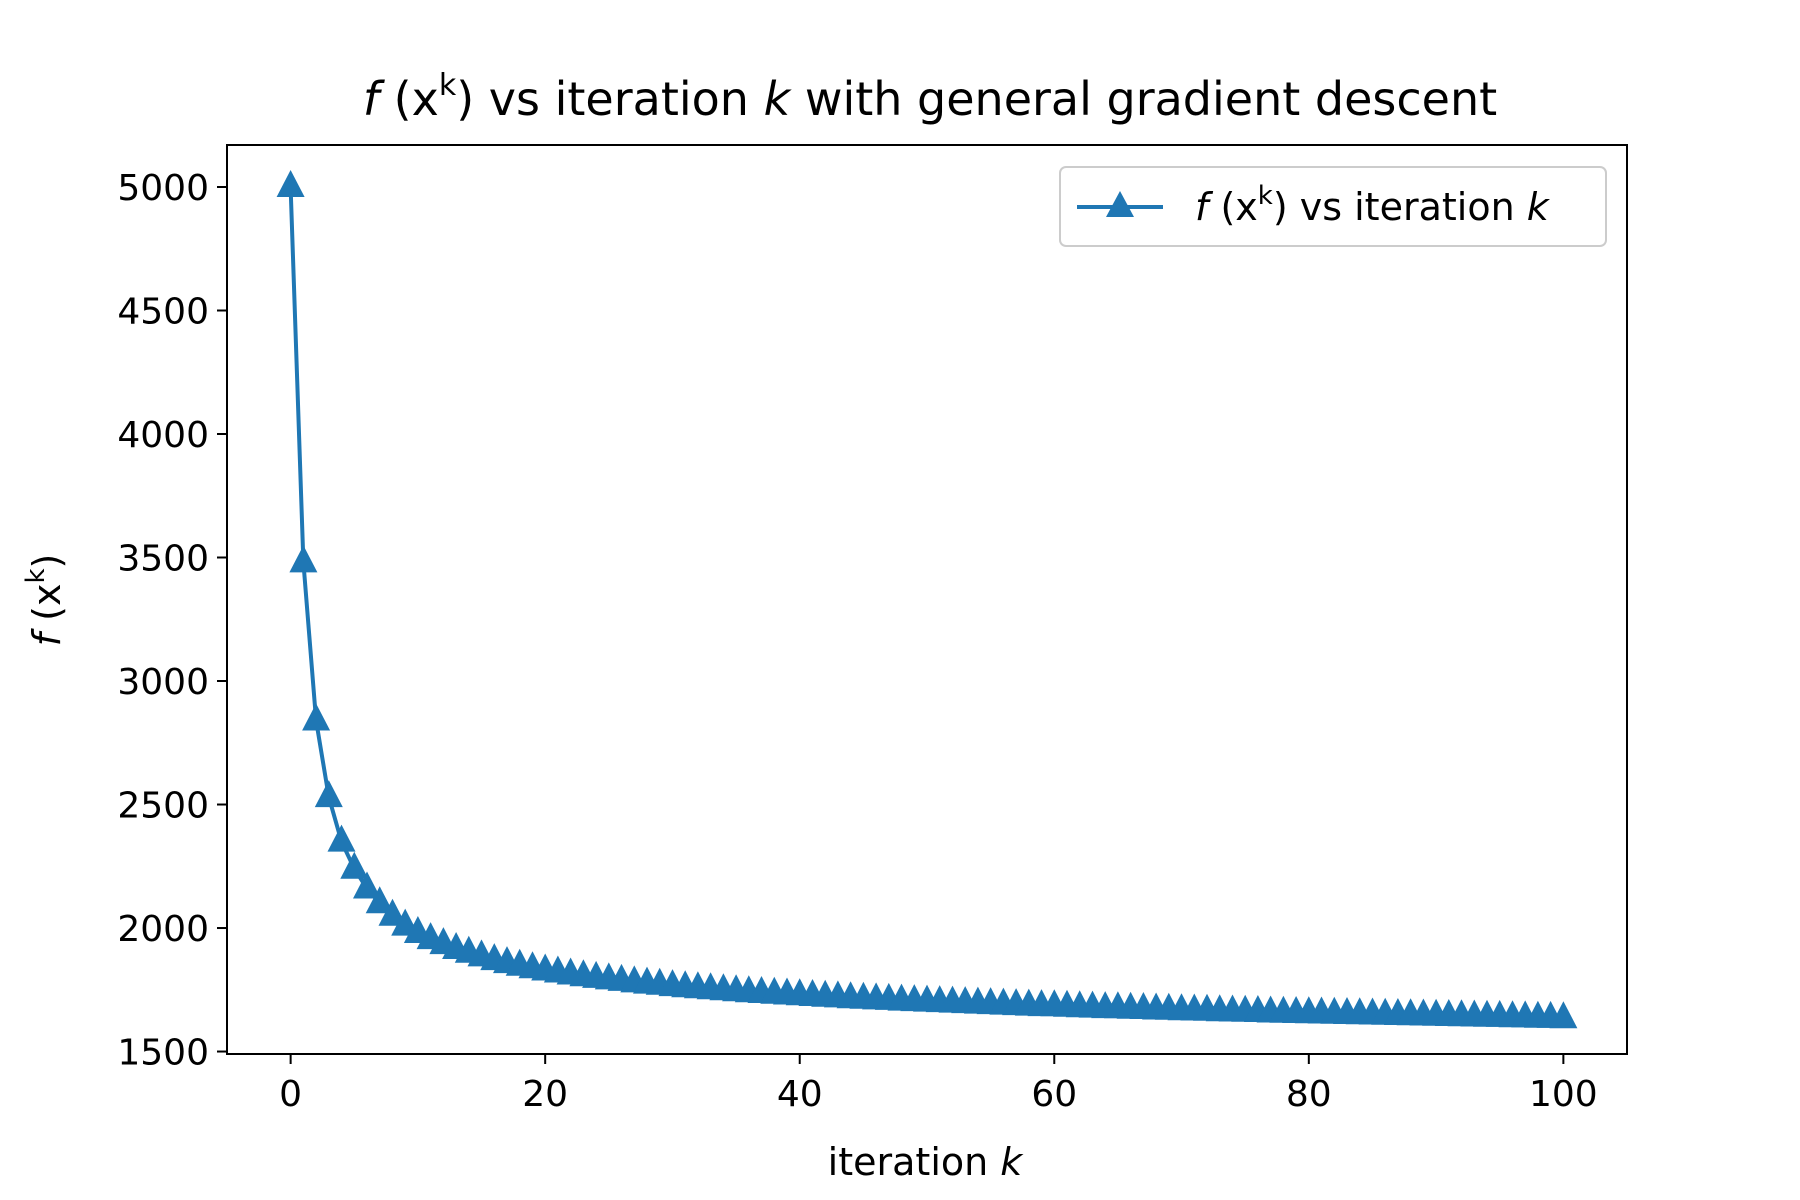 The width and height of the screenshot is (1800, 1200). Describe the element at coordinates (163, 559) in the screenshot. I see `y-tick-label: 3500` at that location.